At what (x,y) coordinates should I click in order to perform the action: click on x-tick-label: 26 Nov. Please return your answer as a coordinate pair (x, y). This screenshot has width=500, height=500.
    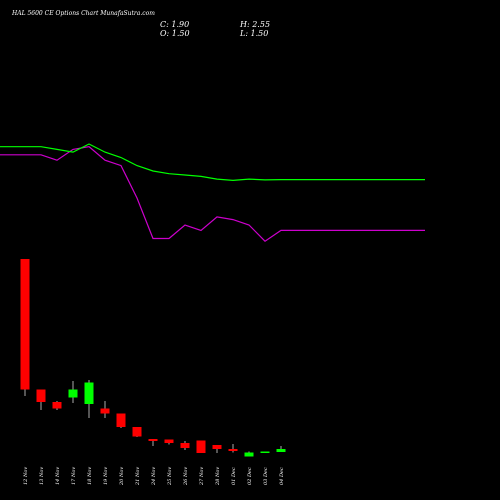
    Looking at the image, I should click on (186, 476).